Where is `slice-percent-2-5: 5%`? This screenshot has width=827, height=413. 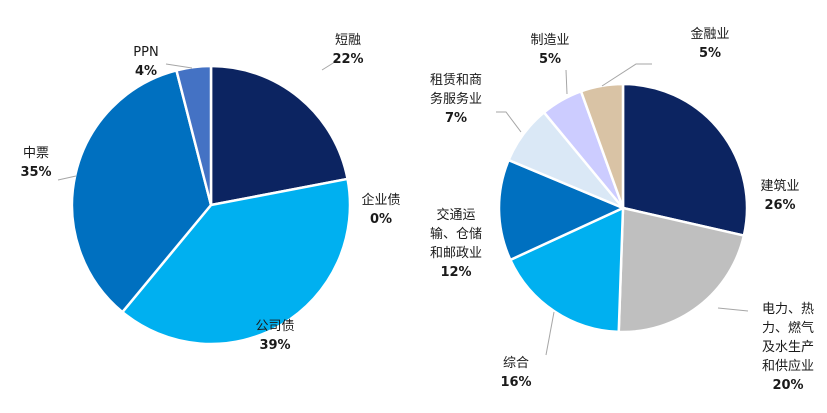 slice-percent-2-5: 5% is located at coordinates (550, 59).